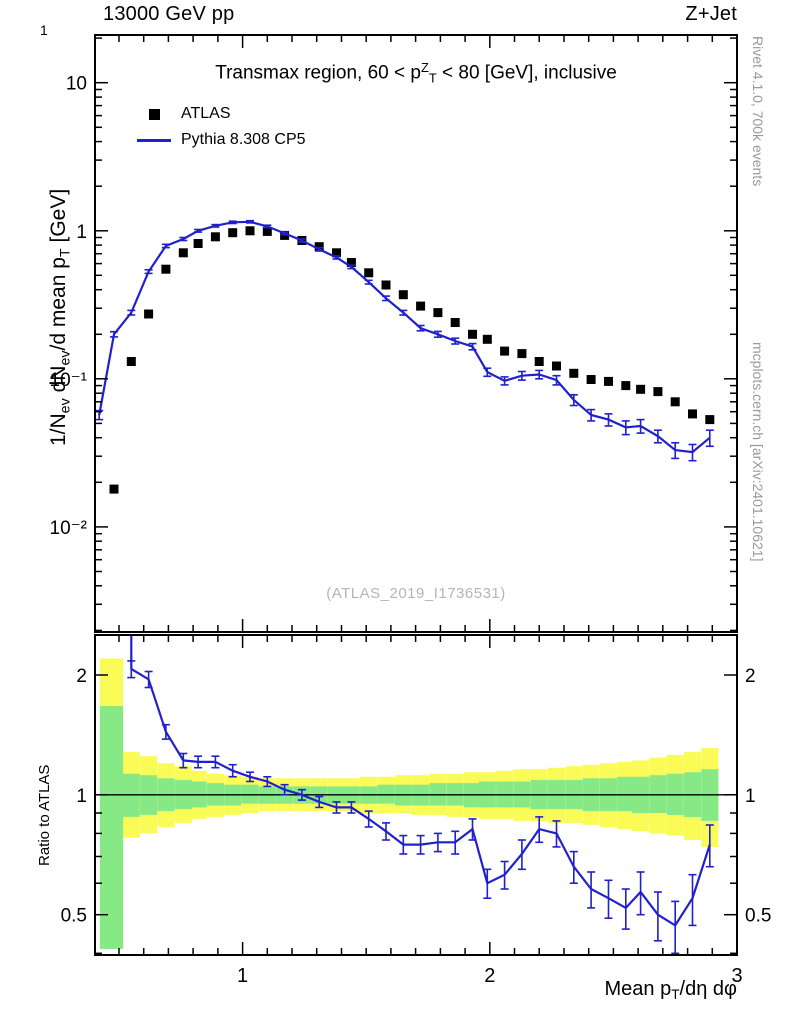  I want to click on label-part: Z, so click(424, 67).